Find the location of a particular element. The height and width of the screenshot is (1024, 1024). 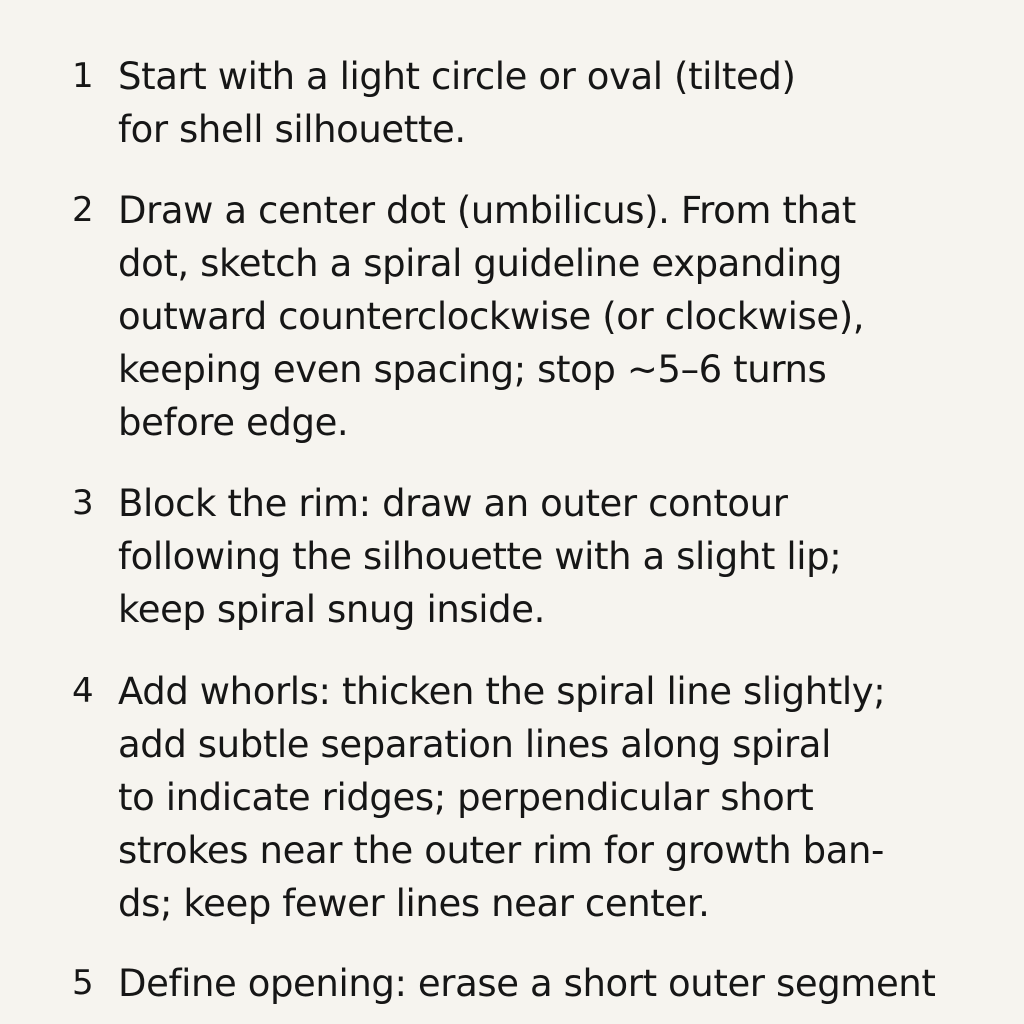

step-line: dot, sketch a spiral guideline expanding is located at coordinates (480, 263).